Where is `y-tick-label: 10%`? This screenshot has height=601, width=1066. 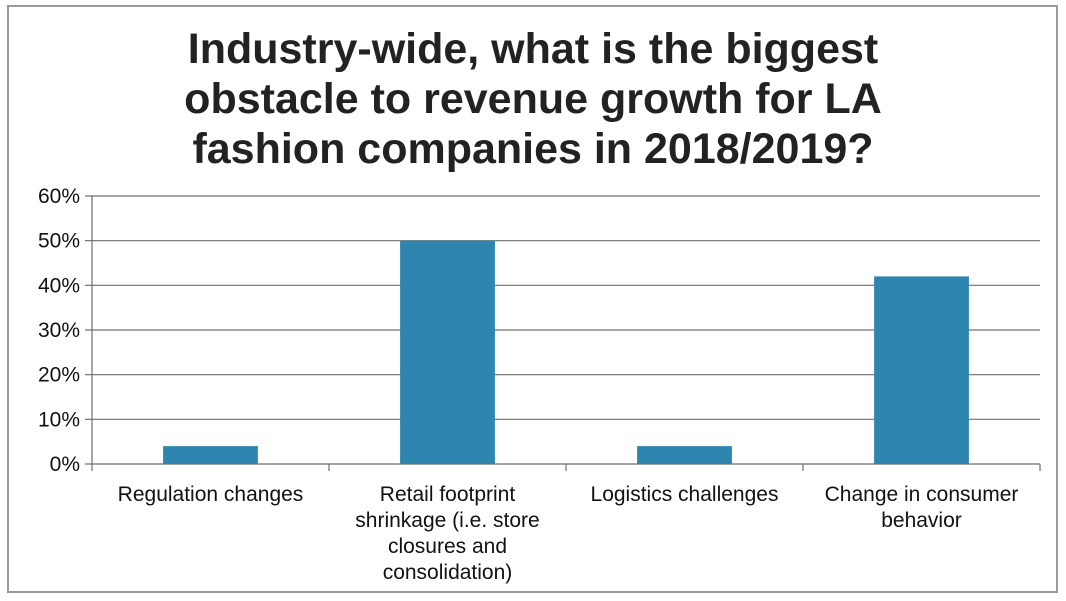 y-tick-label: 10% is located at coordinates (59, 419).